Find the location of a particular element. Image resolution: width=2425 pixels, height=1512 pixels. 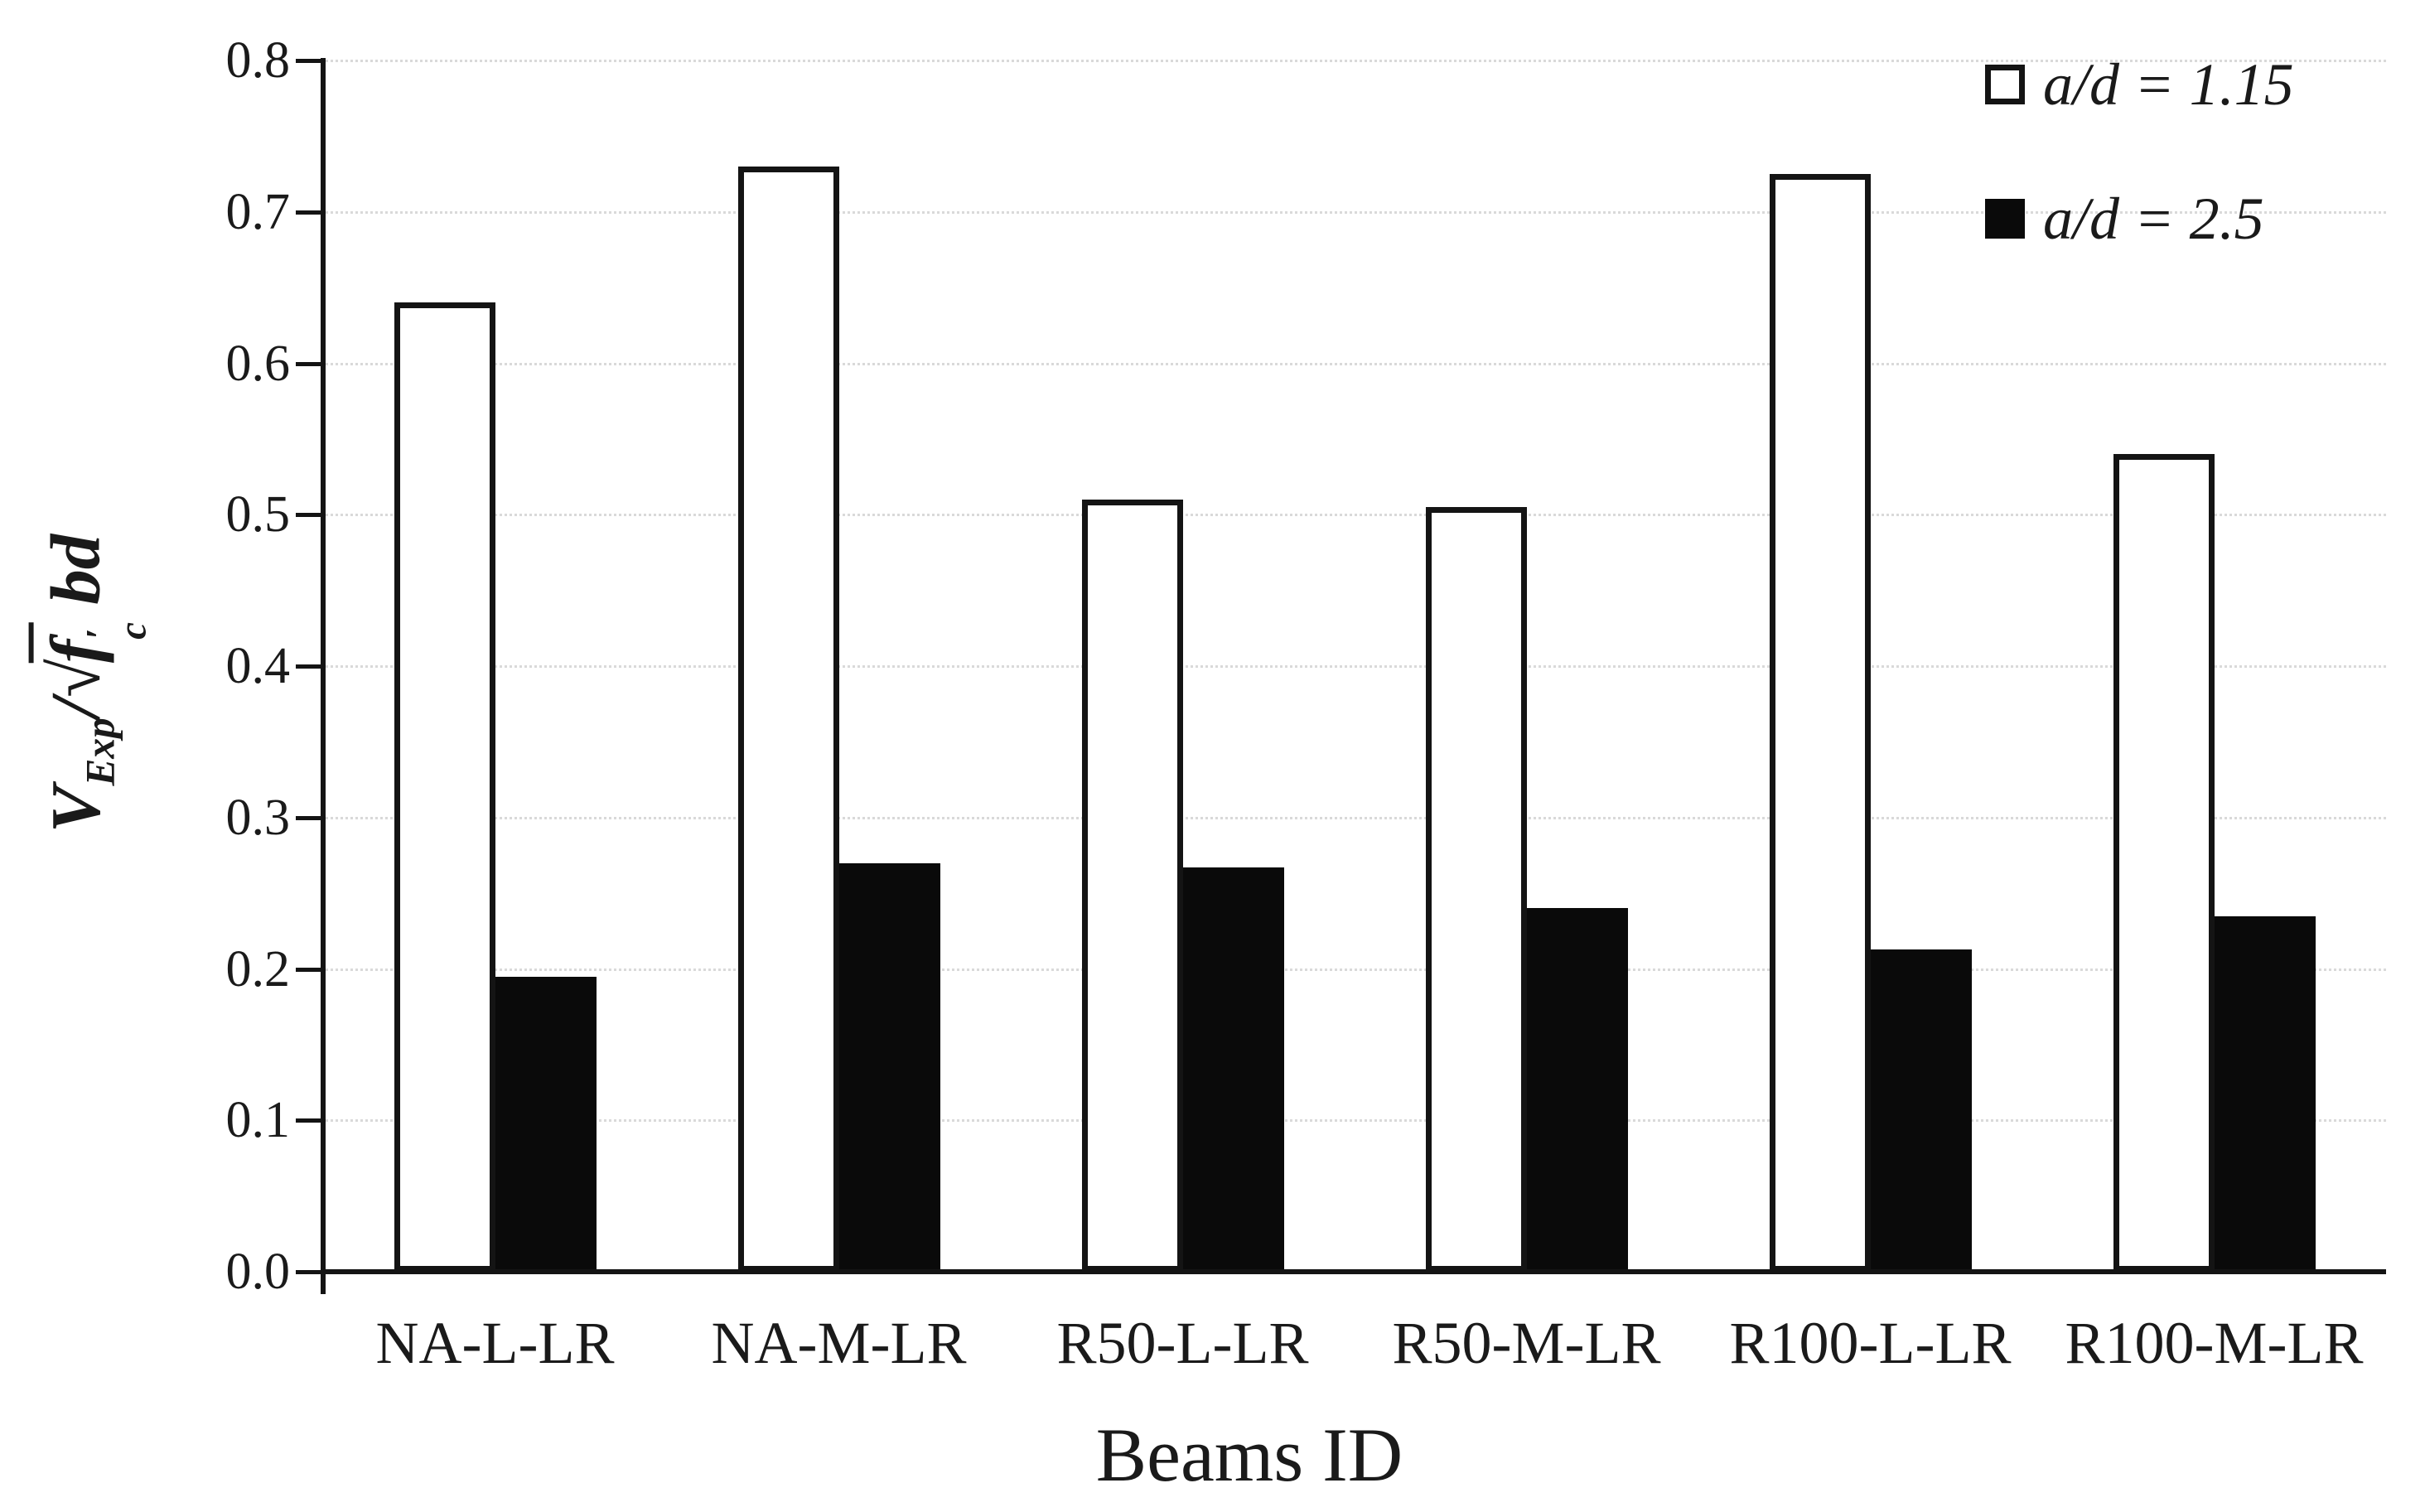

y-axis-title: VExp/√f ′ c bd is located at coordinates (91, 683).